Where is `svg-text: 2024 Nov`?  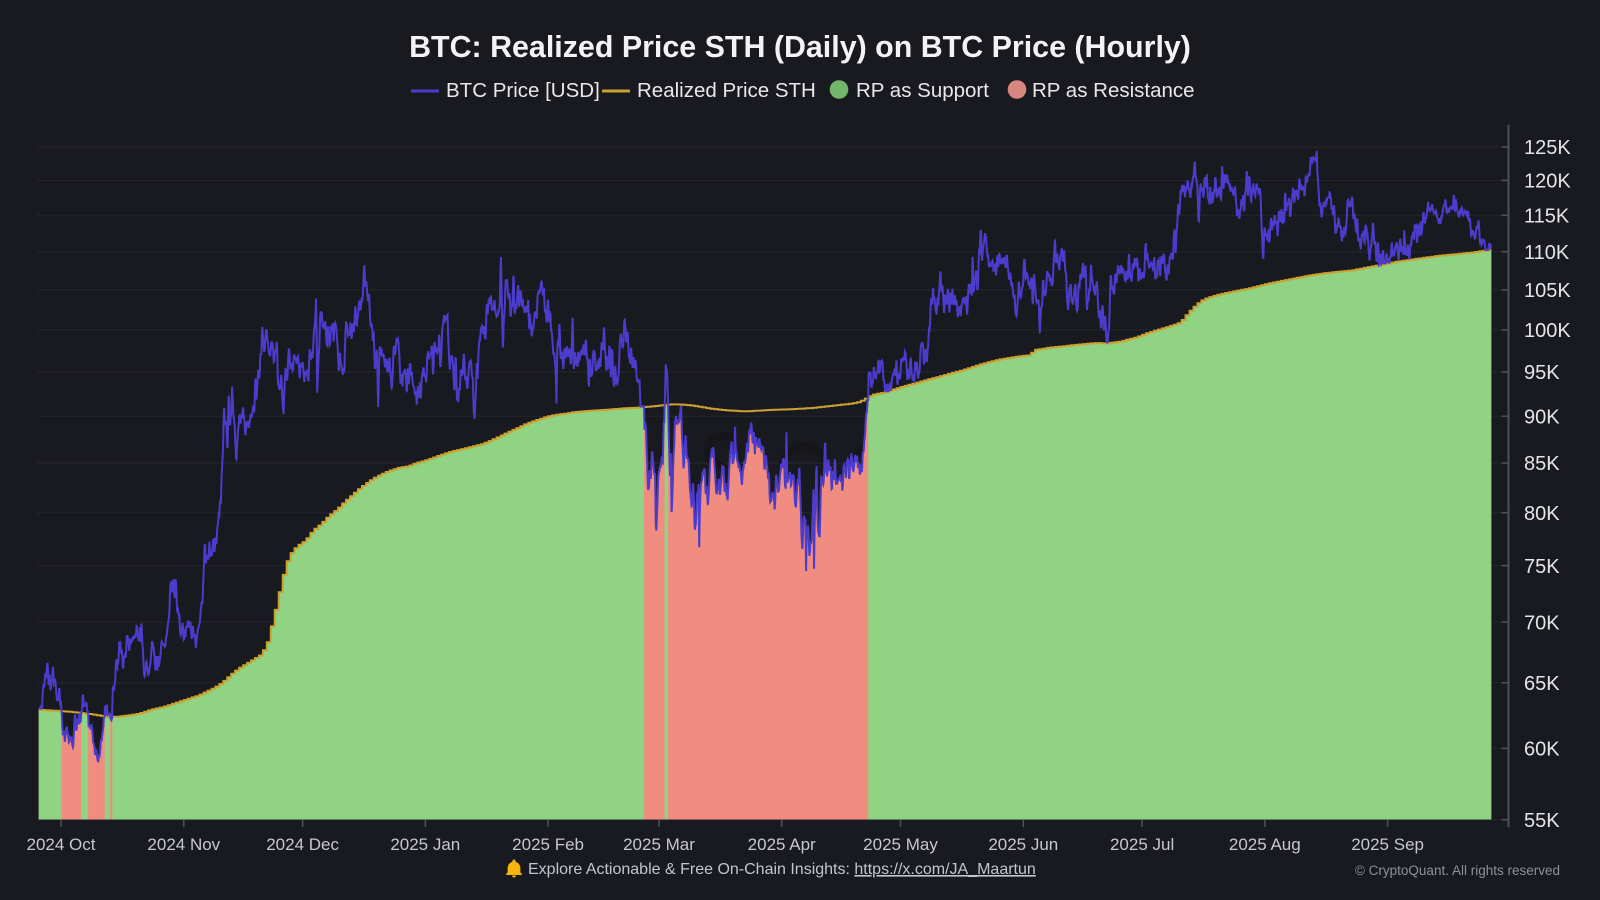 svg-text: 2024 Nov is located at coordinates (183, 844).